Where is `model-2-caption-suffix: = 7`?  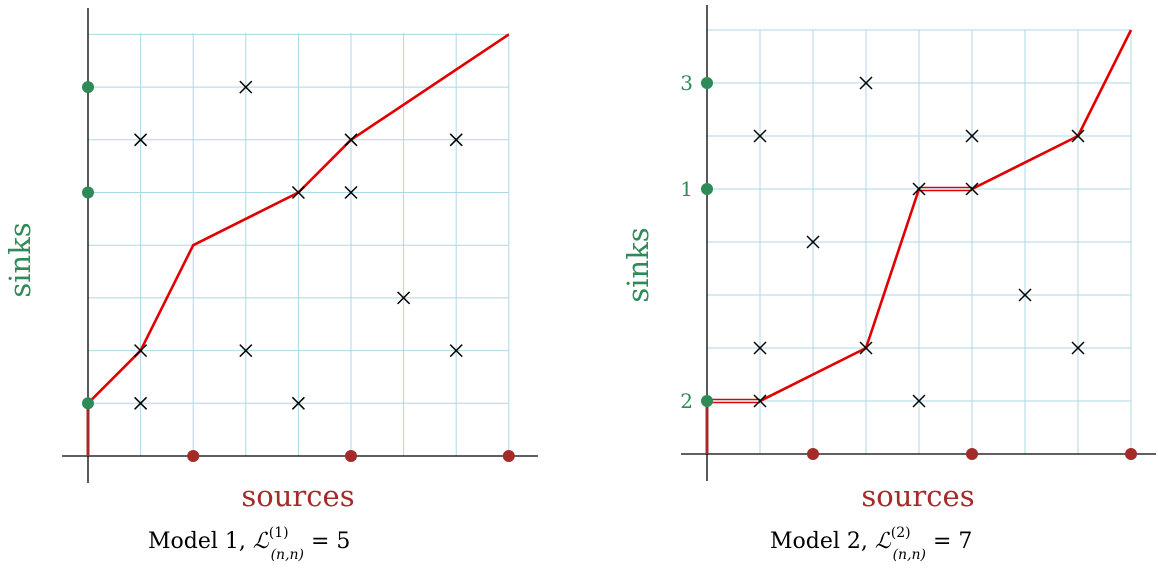 model-2-caption-suffix: = 7 is located at coordinates (949, 541).